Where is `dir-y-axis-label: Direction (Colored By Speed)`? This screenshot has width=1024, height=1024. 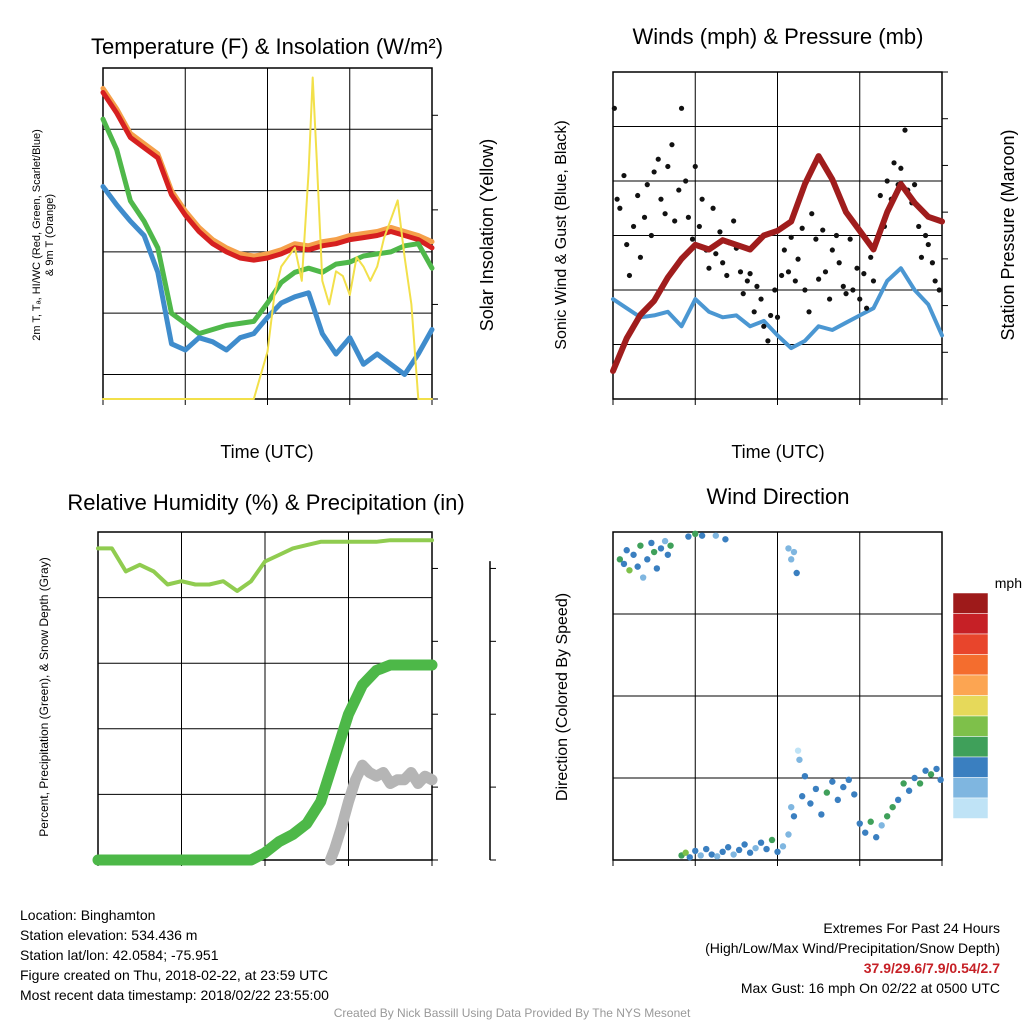
dir-y-axis-label: Direction (Colored By Speed) is located at coordinates (562, 697).